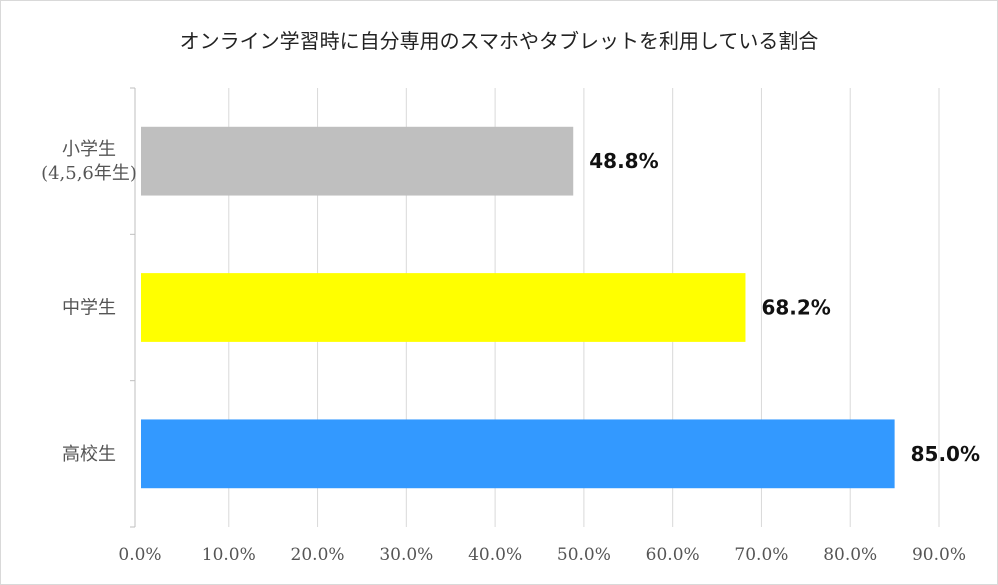  What do you see at coordinates (89, 149) in the screenshot?
I see `category-label: 小学生` at bounding box center [89, 149].